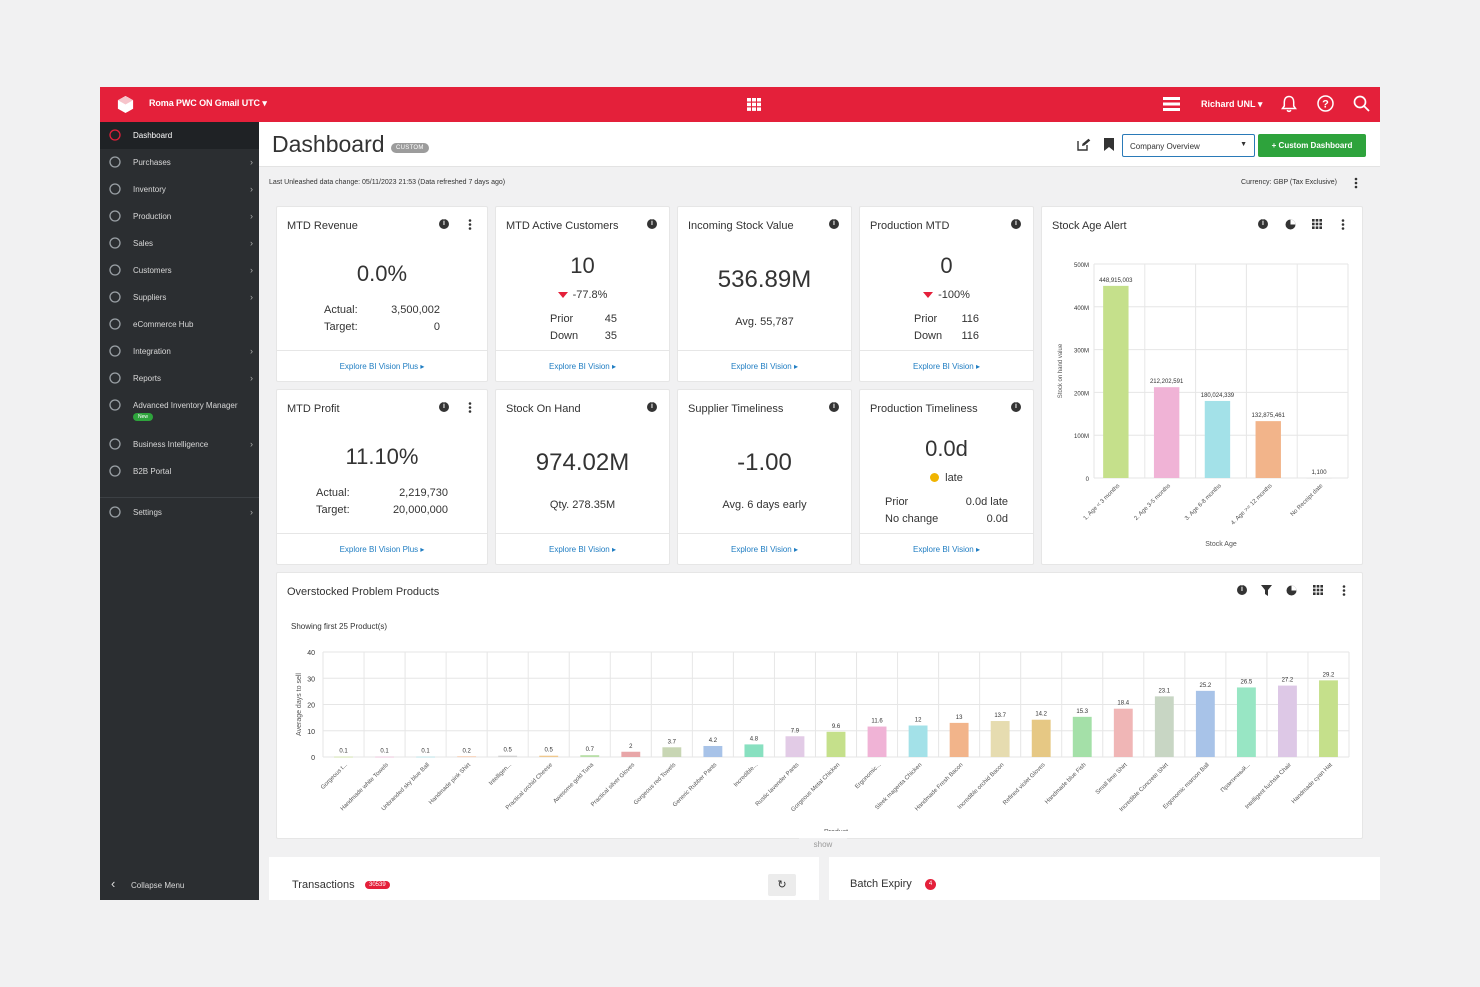  What do you see at coordinates (930, 884) in the screenshot?
I see `batch-count-badge: 4` at bounding box center [930, 884].